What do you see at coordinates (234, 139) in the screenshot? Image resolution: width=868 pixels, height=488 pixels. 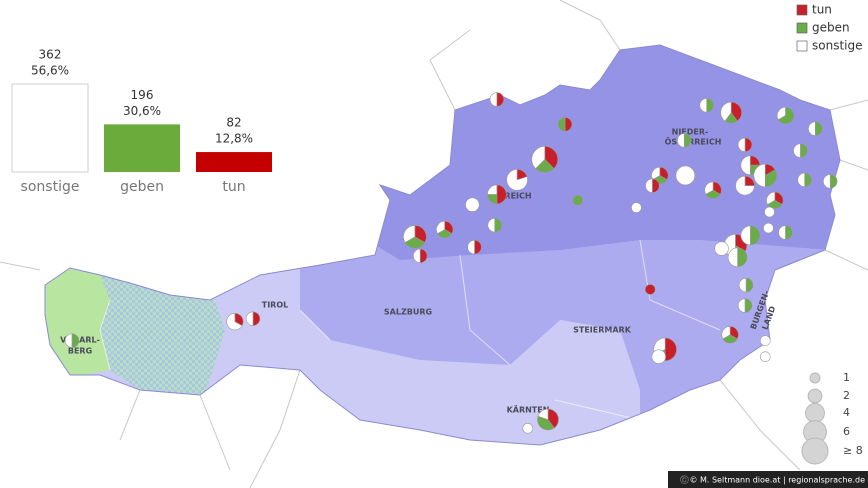 I see `percent-label: 12,8%` at bounding box center [234, 139].